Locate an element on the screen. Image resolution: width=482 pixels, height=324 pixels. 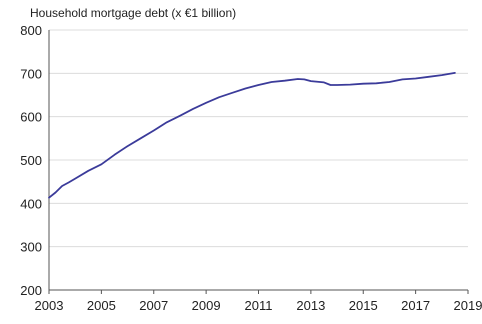
x-tick-label-2017: 2017 is located at coordinates (415, 305).